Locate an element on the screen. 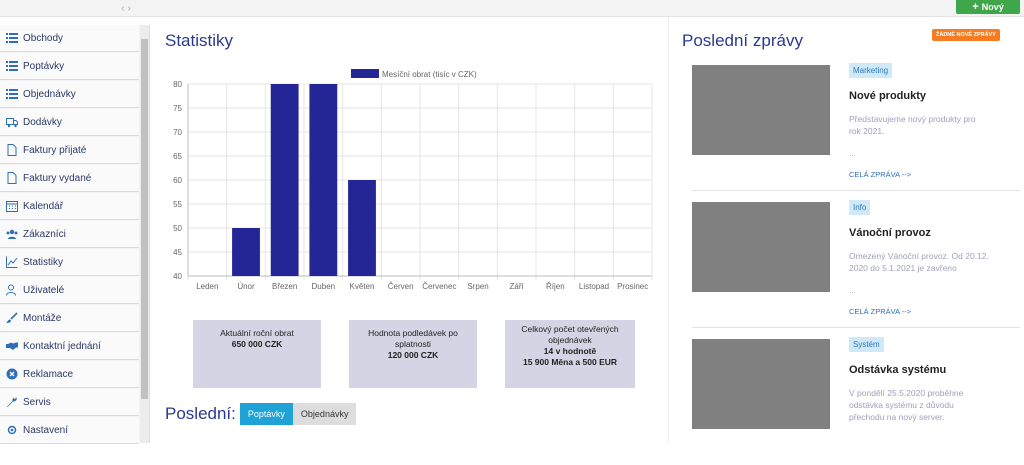 The image size is (1024, 465). sidebar-item-objednávky: Objednávky is located at coordinates (69, 94).